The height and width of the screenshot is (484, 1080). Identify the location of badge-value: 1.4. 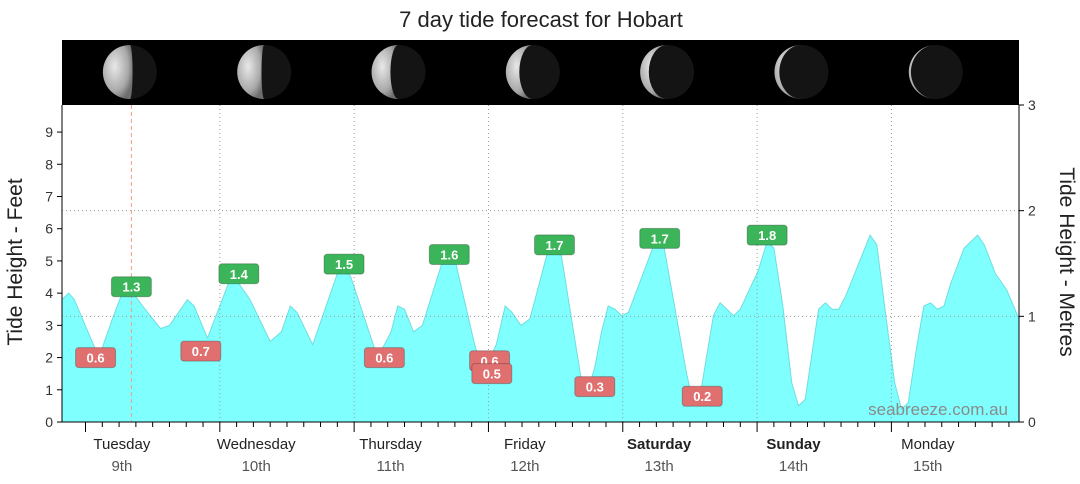
(239, 274).